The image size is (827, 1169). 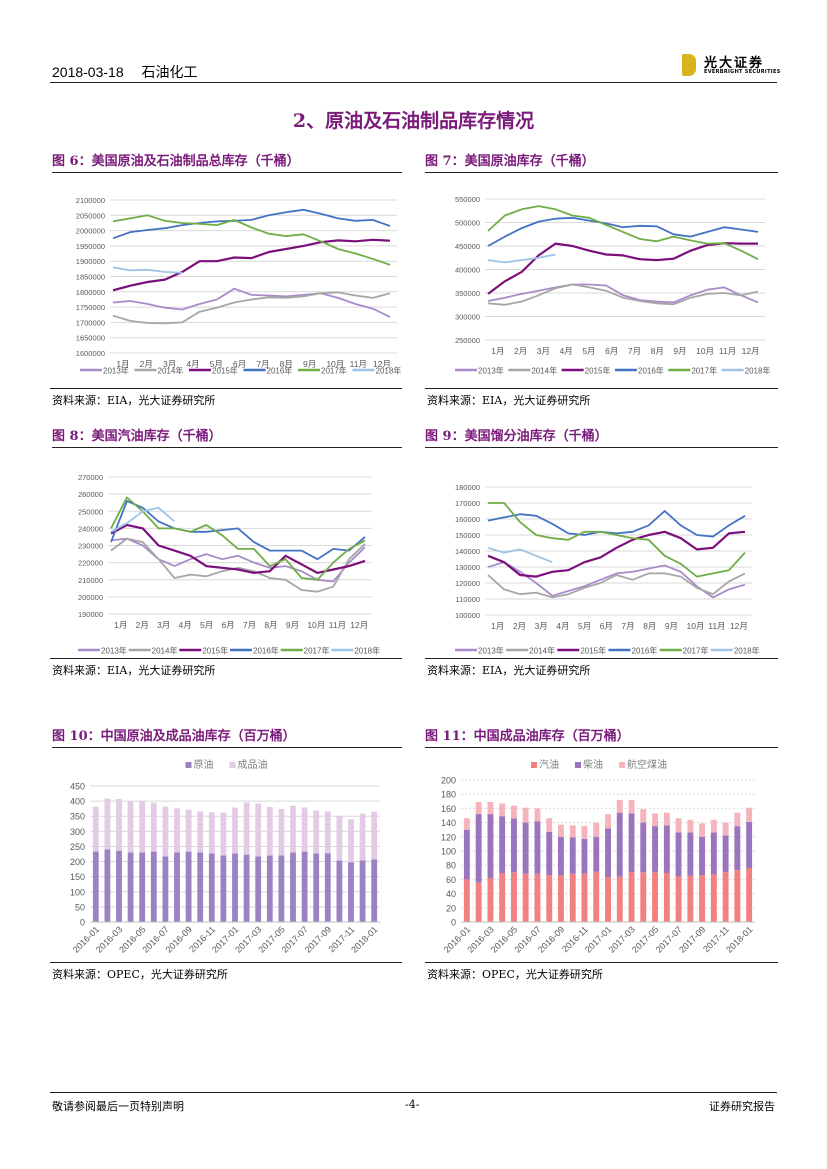 I want to click on y-tick-label: 180, so click(x=448, y=795).